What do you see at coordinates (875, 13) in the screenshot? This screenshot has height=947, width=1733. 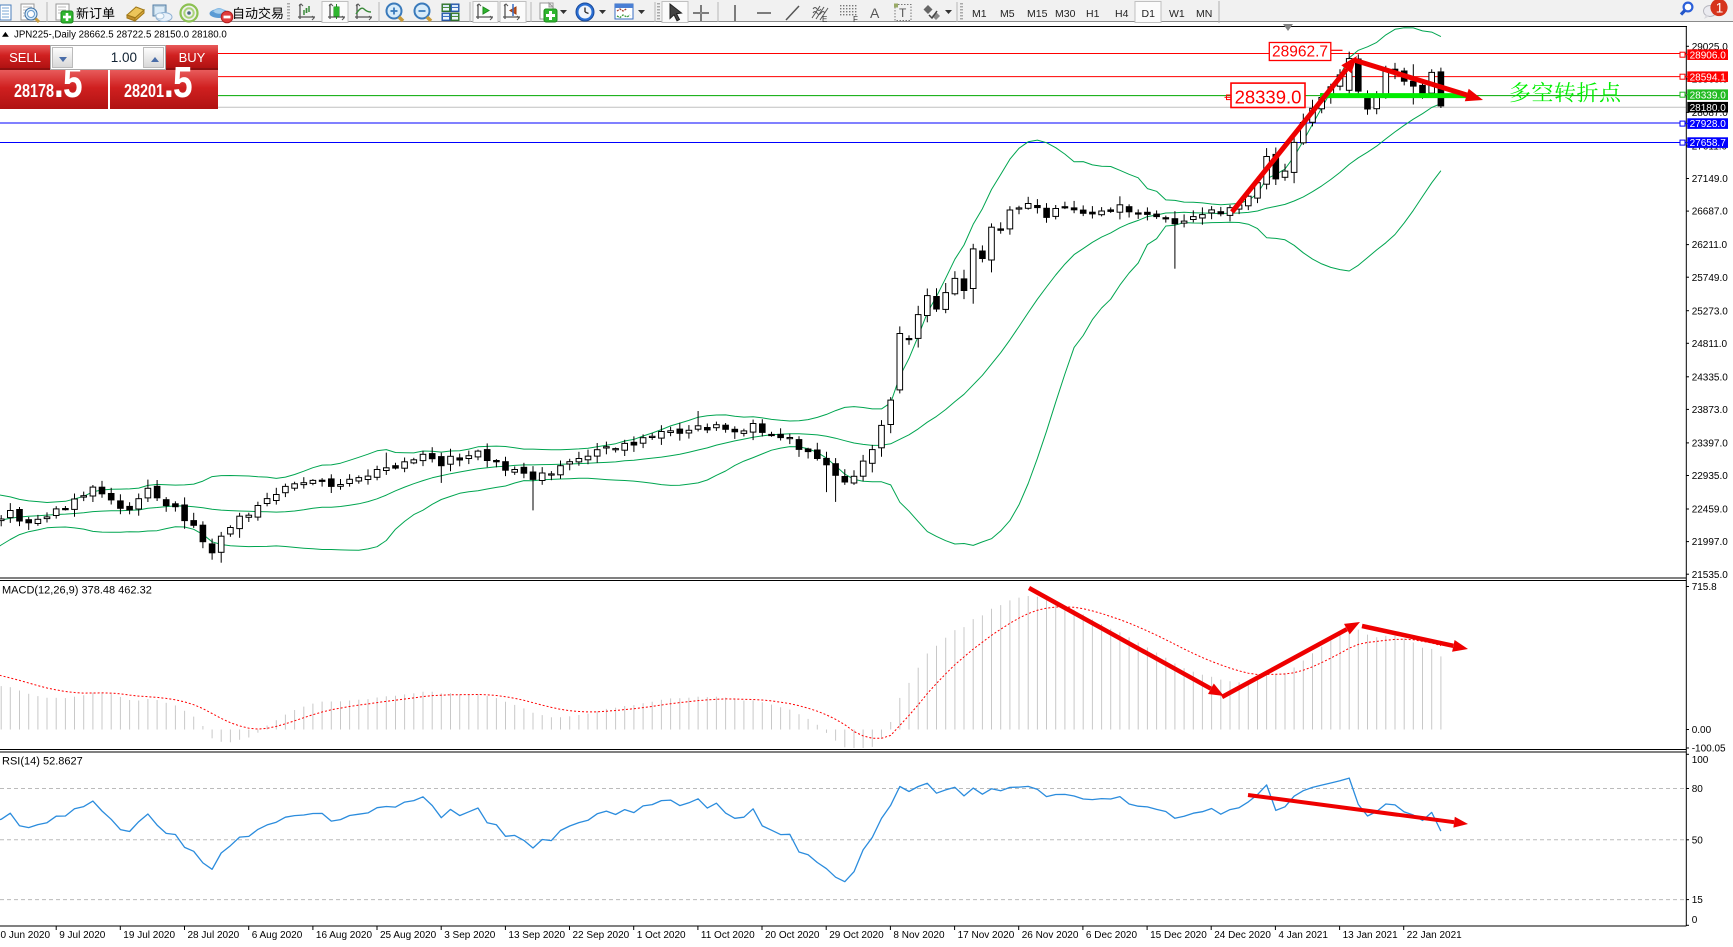 I see `svg-text: A` at bounding box center [875, 13].